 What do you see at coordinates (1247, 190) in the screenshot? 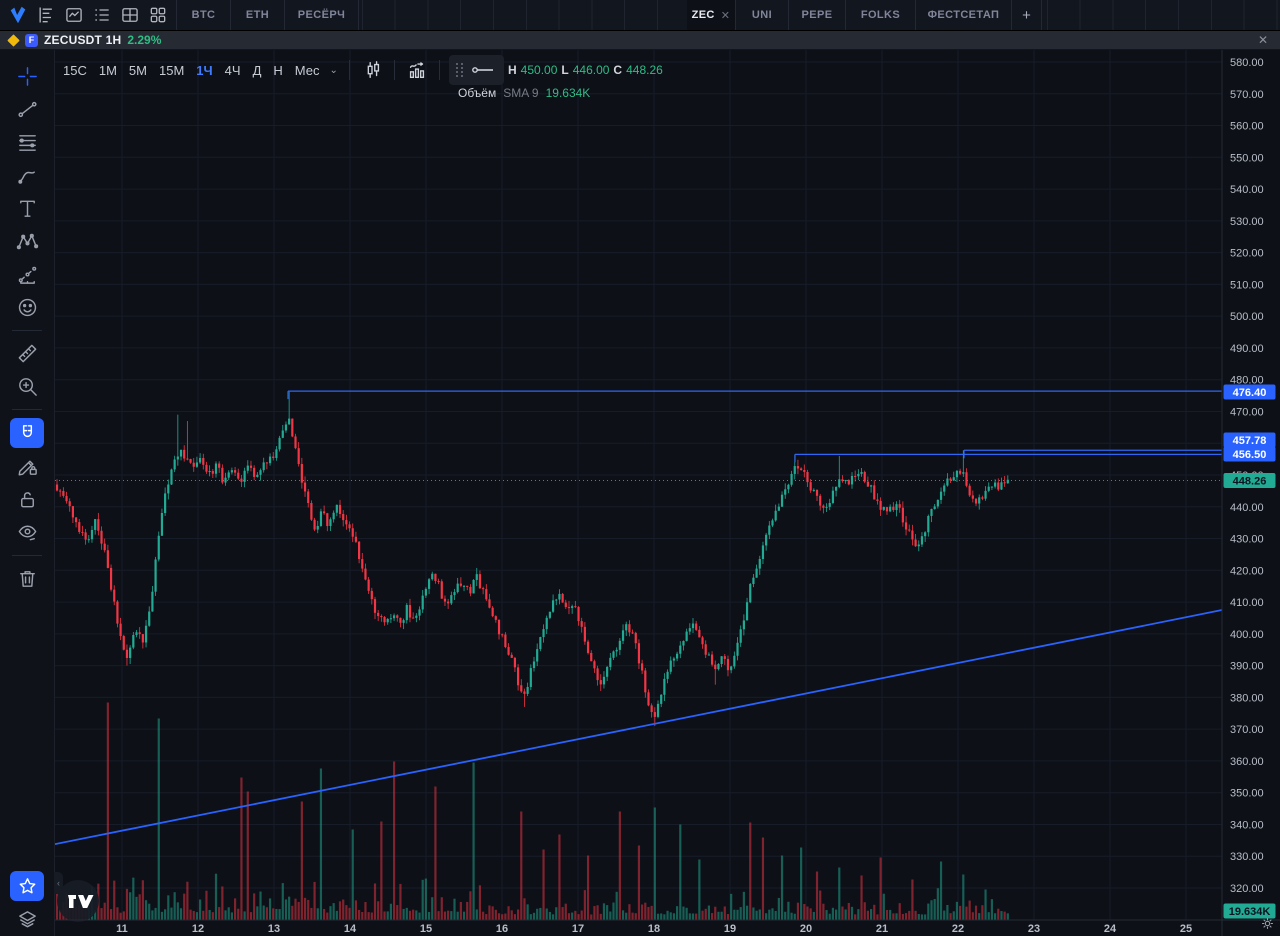
I see `svg-text: 540.00` at bounding box center [1247, 190].